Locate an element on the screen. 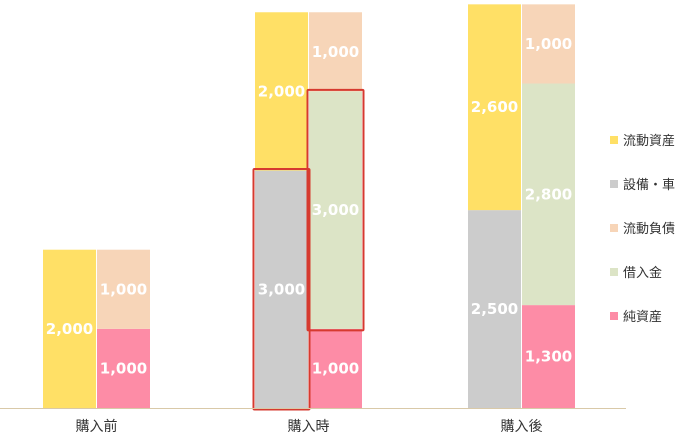  data-label-asset-2-1: 2,600 is located at coordinates (494, 107).